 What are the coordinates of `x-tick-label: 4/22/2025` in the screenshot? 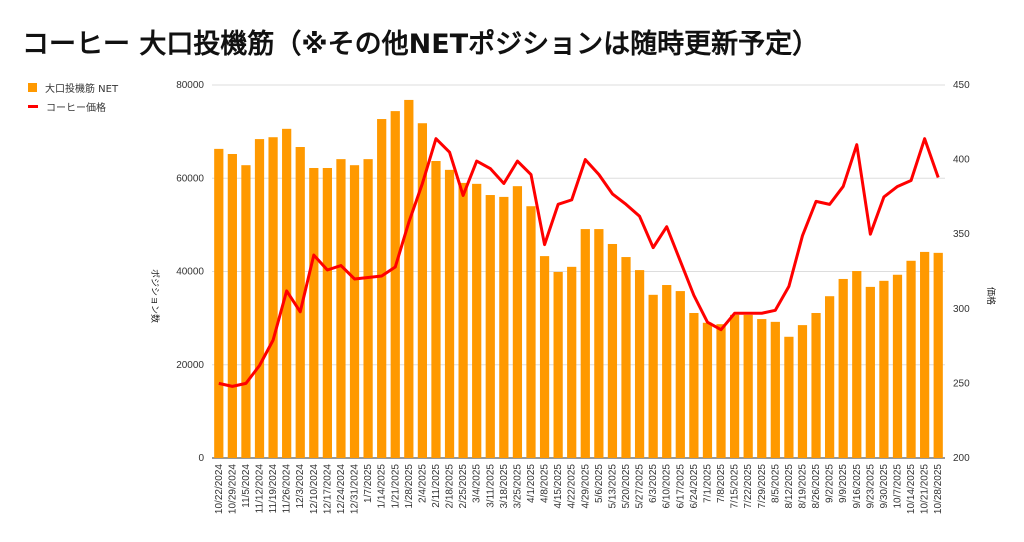 It's located at (572, 486).